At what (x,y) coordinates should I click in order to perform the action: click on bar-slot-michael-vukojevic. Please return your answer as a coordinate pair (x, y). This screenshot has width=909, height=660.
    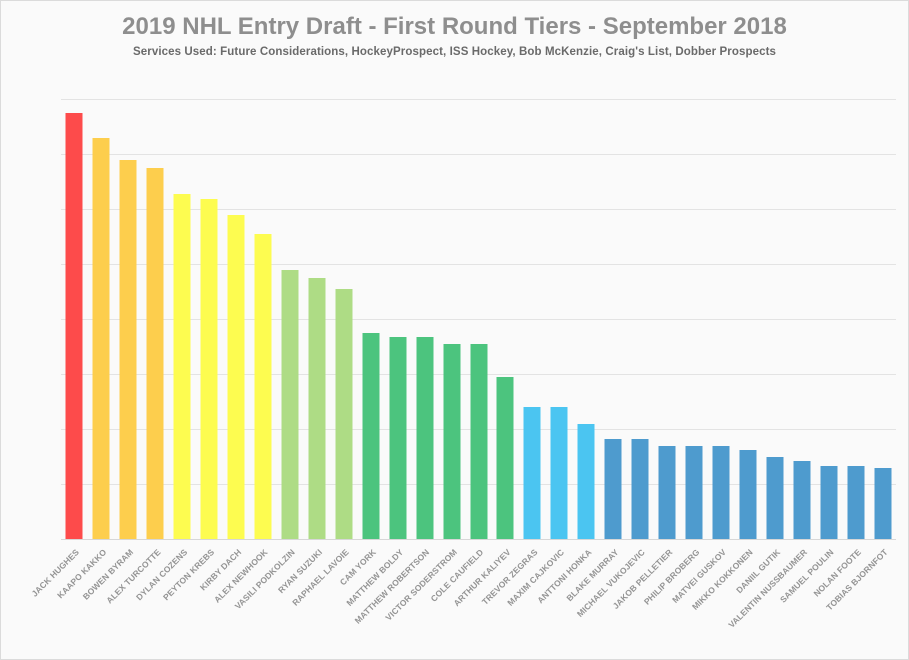
    Looking at the image, I should click on (640, 319).